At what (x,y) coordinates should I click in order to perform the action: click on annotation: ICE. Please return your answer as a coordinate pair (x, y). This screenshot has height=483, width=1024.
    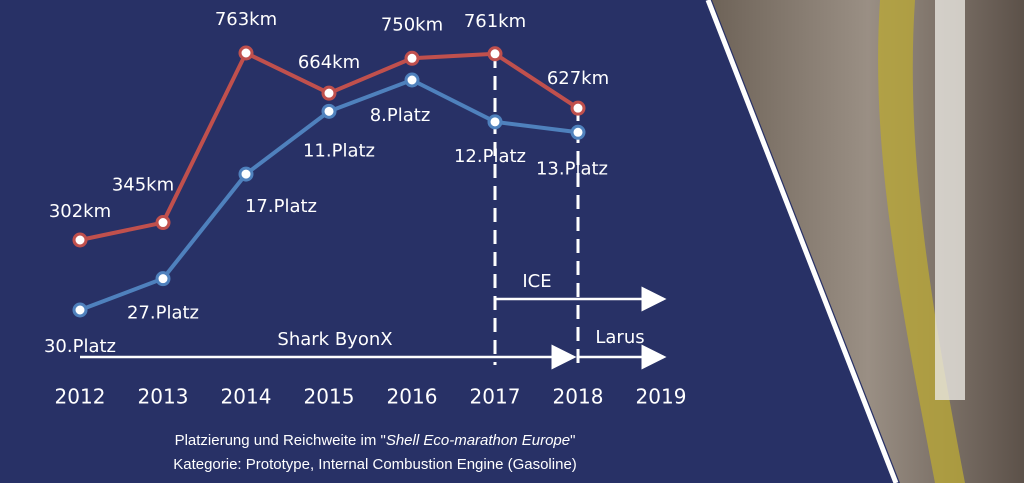
    Looking at the image, I should click on (536, 281).